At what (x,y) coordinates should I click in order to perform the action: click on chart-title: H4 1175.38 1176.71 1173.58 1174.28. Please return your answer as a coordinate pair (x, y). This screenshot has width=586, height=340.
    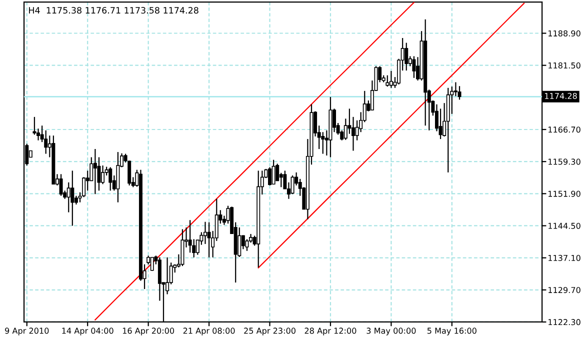
    Looking at the image, I should click on (113, 10).